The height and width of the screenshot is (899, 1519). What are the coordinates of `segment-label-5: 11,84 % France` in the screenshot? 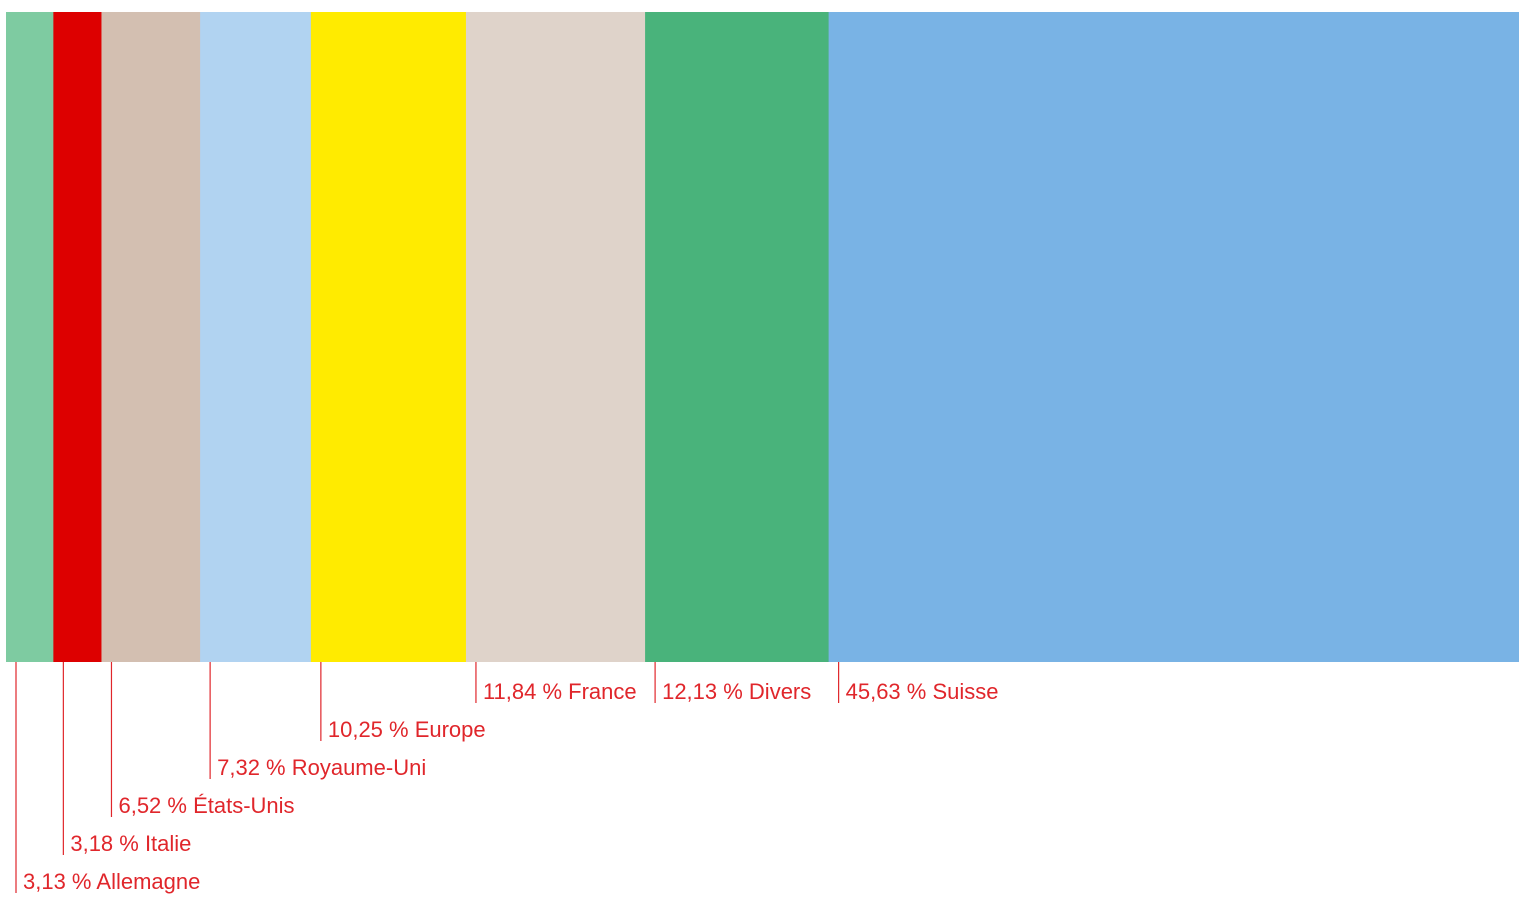 It's located at (560, 691).